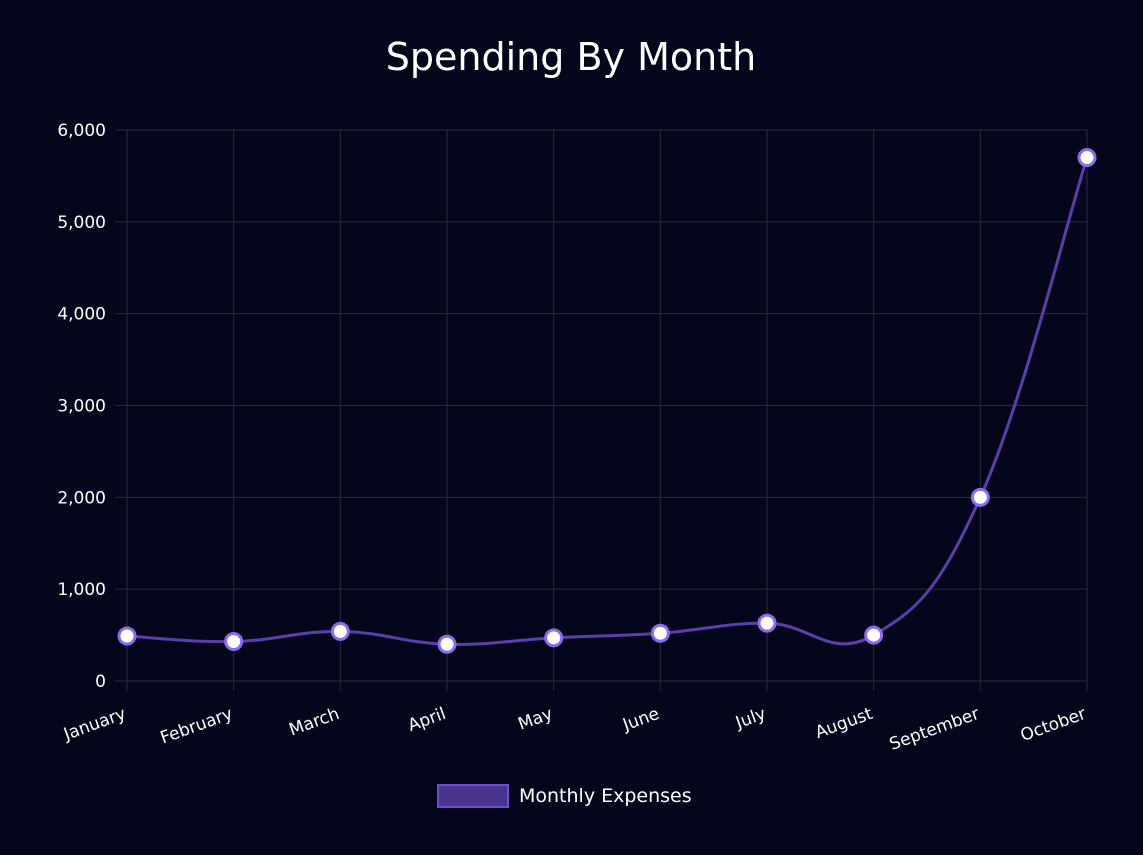  Describe the element at coordinates (1087, 158) in the screenshot. I see `data-point-october` at that location.